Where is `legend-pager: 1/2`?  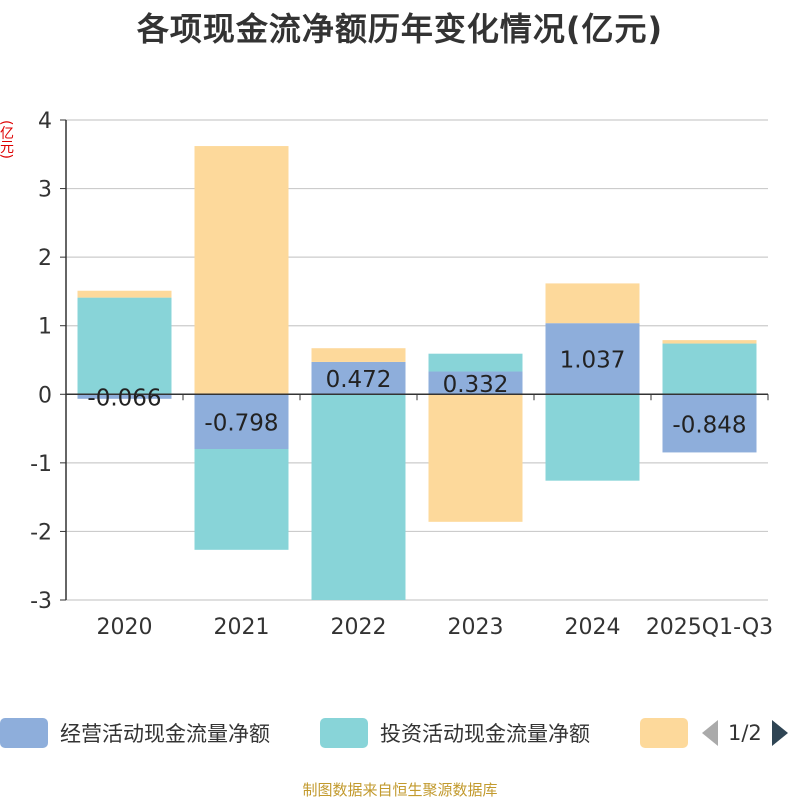
legend-pager: 1/2 is located at coordinates (745, 733).